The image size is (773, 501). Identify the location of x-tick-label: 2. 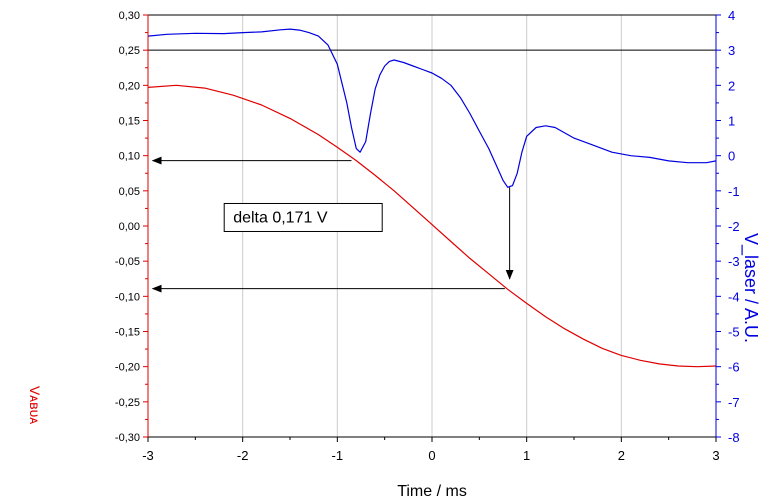
(621, 455).